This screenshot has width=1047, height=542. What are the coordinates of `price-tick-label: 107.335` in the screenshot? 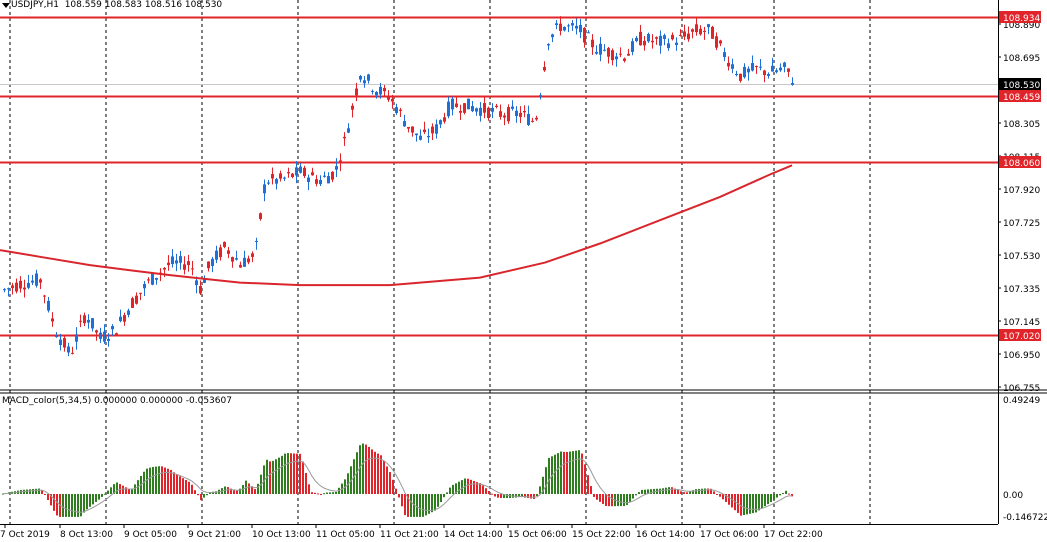 It's located at (1021, 290).